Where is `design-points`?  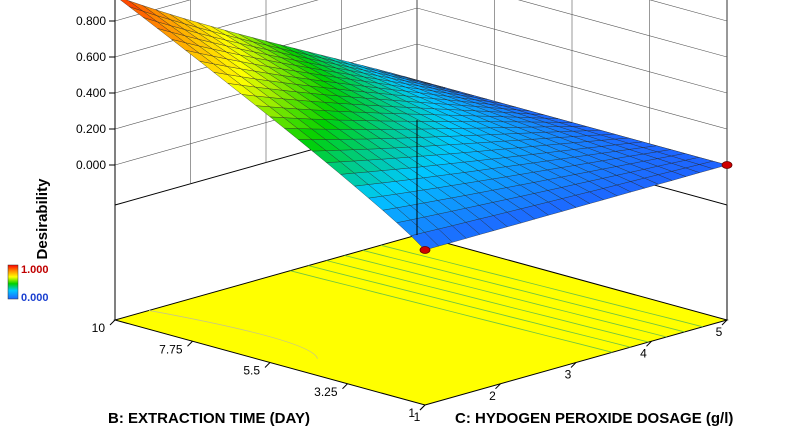
design-points is located at coordinates (576, 207).